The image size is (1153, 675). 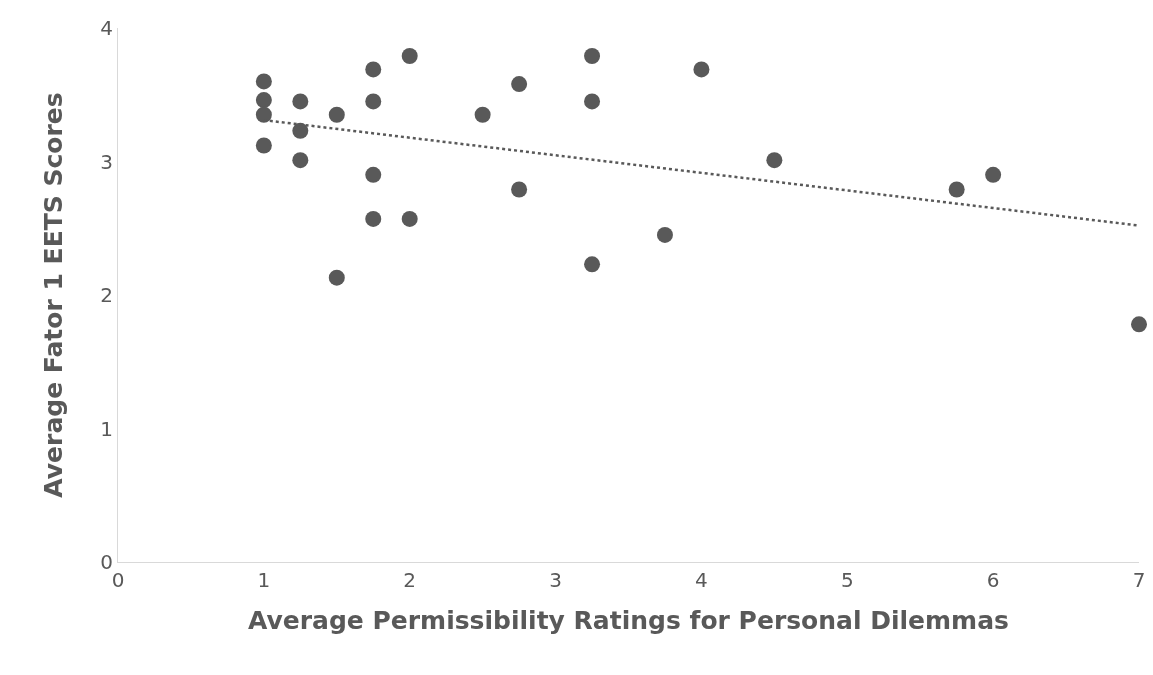 What do you see at coordinates (993, 580) in the screenshot?
I see `x-tick-label: 6` at bounding box center [993, 580].